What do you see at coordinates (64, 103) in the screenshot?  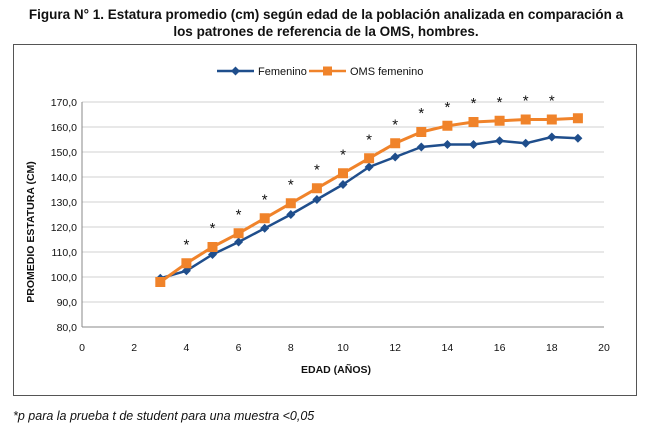 I see `y-tick-label: 170,0` at bounding box center [64, 103].